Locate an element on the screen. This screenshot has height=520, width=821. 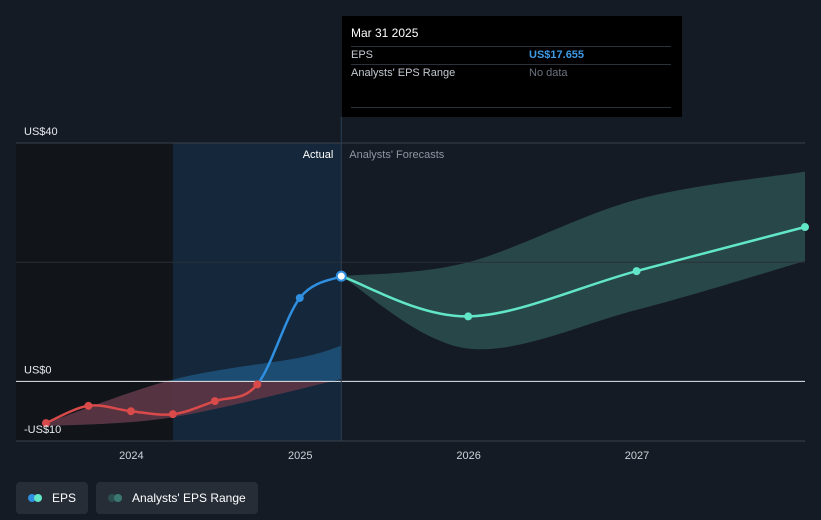
eps-actual-line-positive is located at coordinates (299, 328).